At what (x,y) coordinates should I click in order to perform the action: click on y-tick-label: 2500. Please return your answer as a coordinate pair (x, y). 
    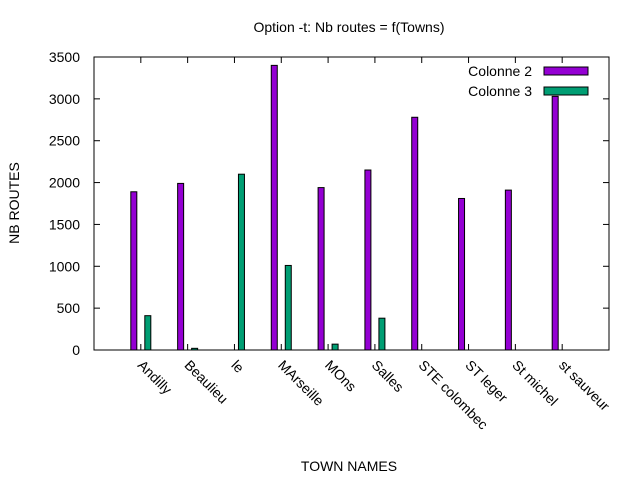
    Looking at the image, I should click on (64, 141).